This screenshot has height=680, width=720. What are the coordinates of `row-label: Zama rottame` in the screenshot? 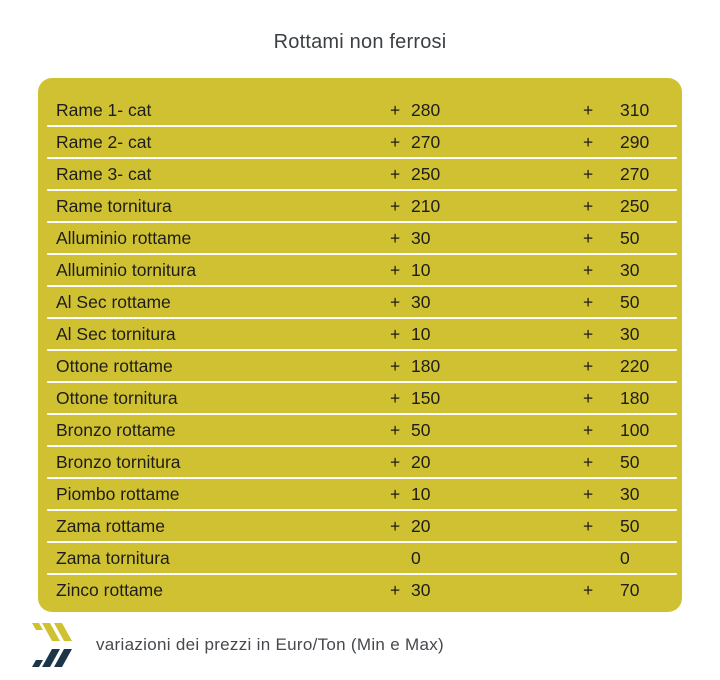 It's located at (110, 525).